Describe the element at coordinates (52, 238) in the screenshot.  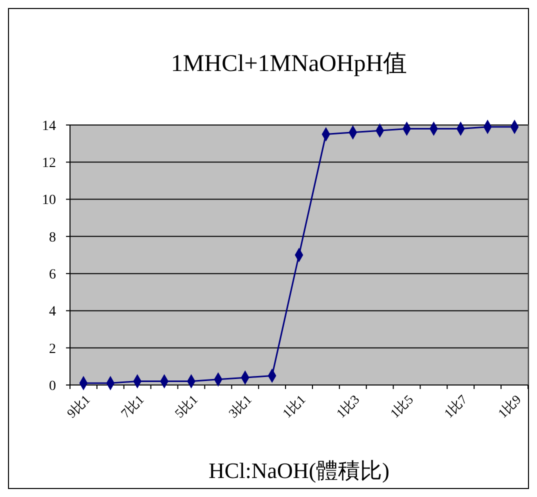
I see `y-tick-label: 8` at that location.